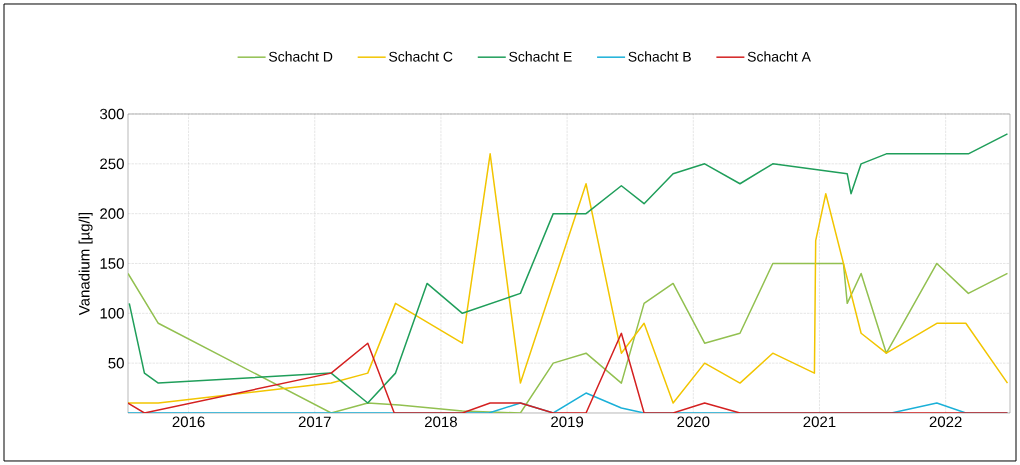 Image resolution: width=1020 pixels, height=465 pixels. What do you see at coordinates (112, 164) in the screenshot?
I see `y-tick-label: 250` at bounding box center [112, 164].